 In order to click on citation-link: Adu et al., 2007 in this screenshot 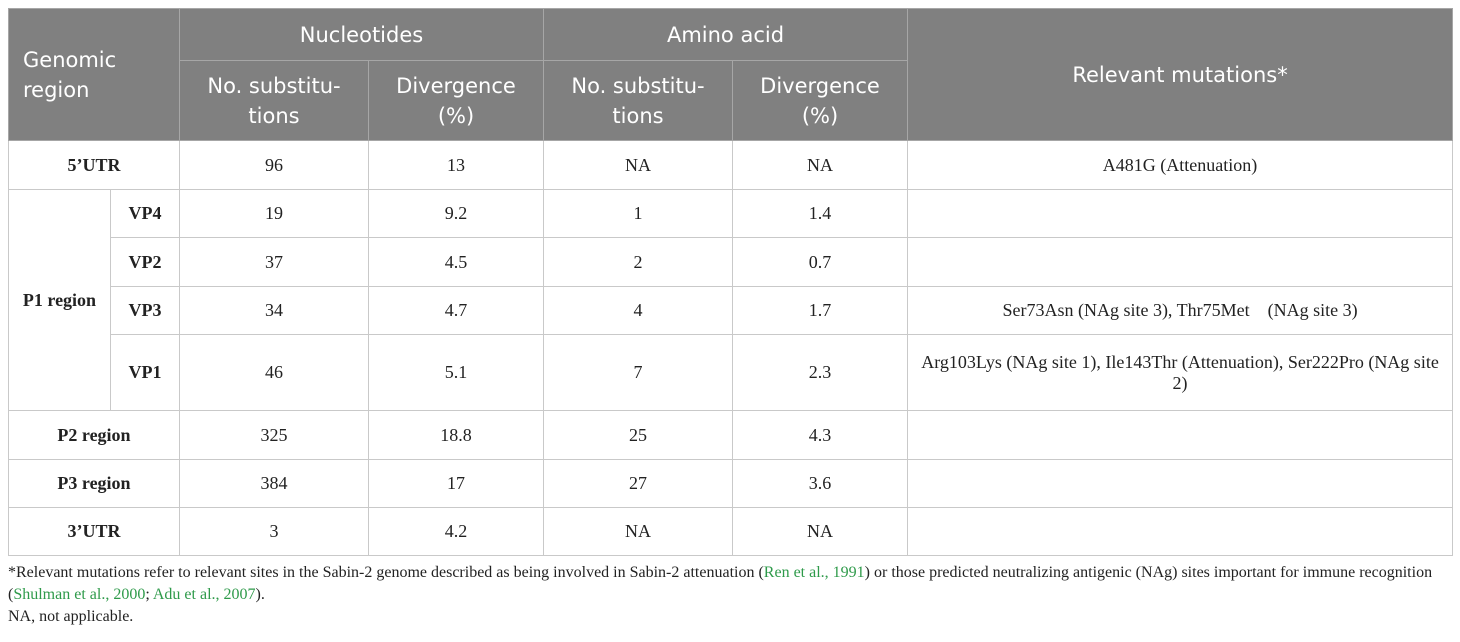, I will do `click(204, 594)`.